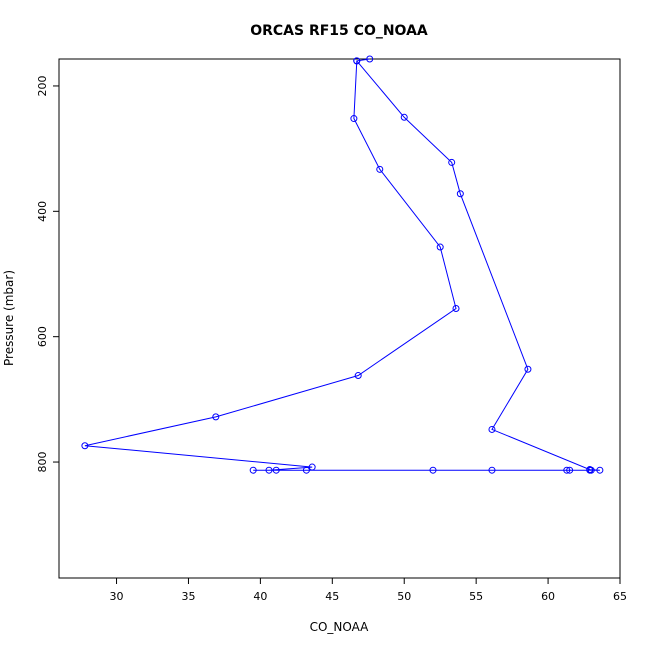 This screenshot has width=650, height=650. I want to click on x-tick-label: 35, so click(188, 596).